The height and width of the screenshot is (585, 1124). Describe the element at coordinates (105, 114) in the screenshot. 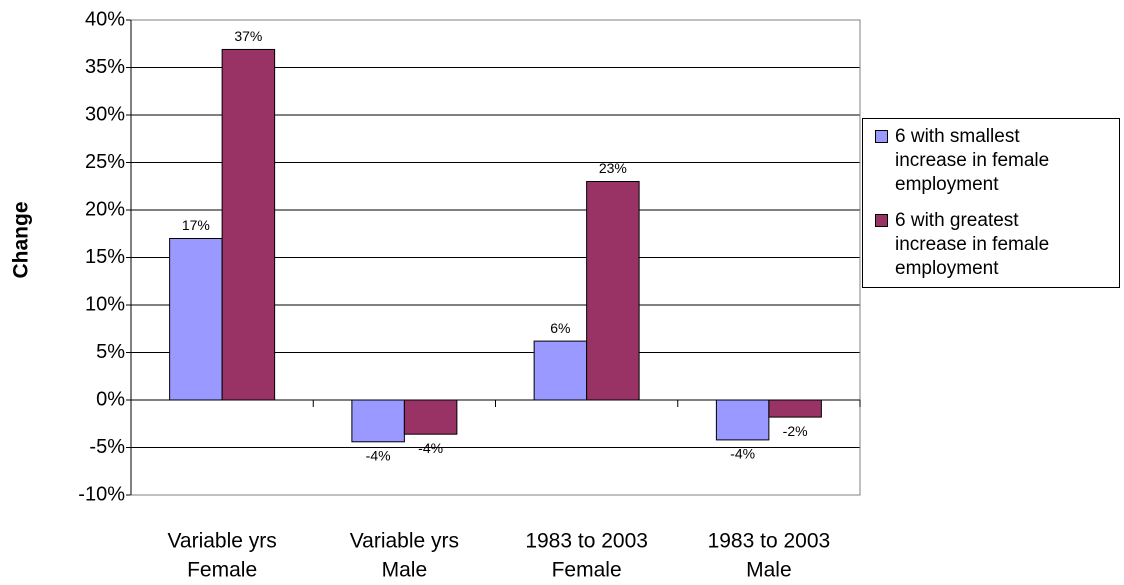

I see `y-tick-label: 30%` at that location.